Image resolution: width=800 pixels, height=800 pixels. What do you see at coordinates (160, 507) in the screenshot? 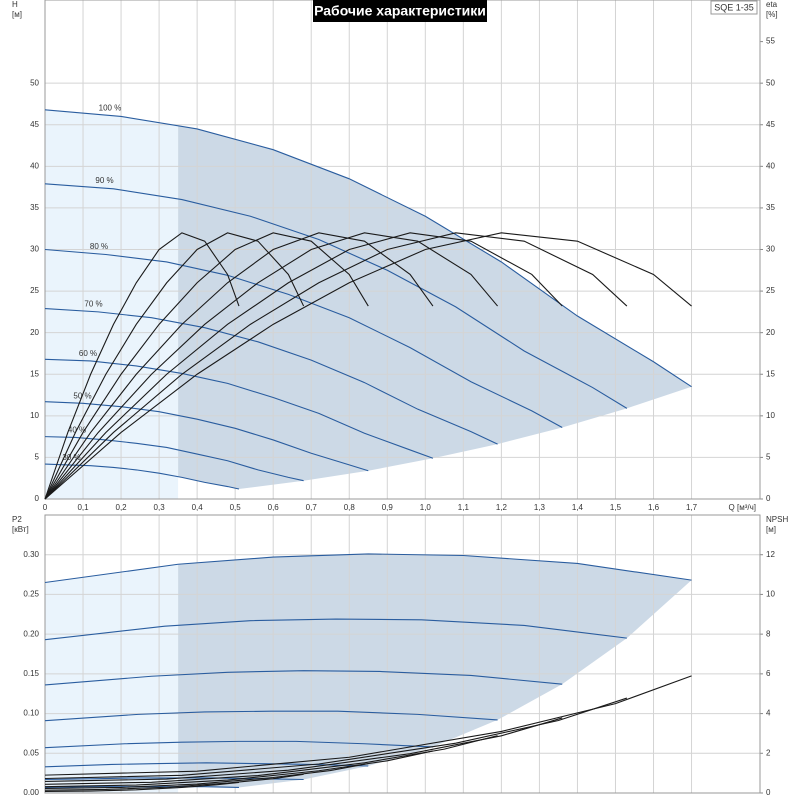
I see `x-tick-label: 0,3` at bounding box center [160, 507].